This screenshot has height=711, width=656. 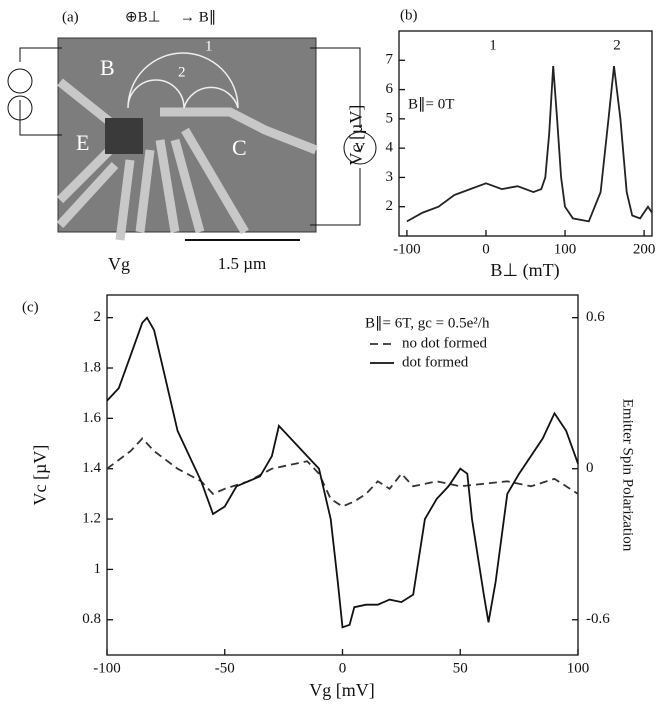 I want to click on y2-tick-label: -0.6, so click(x=598, y=619).